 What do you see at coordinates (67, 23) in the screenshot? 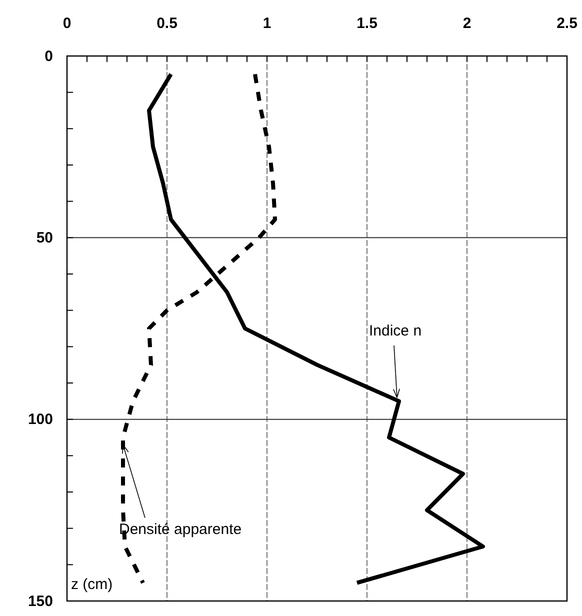
I see `x-tick-label: 0` at bounding box center [67, 23].